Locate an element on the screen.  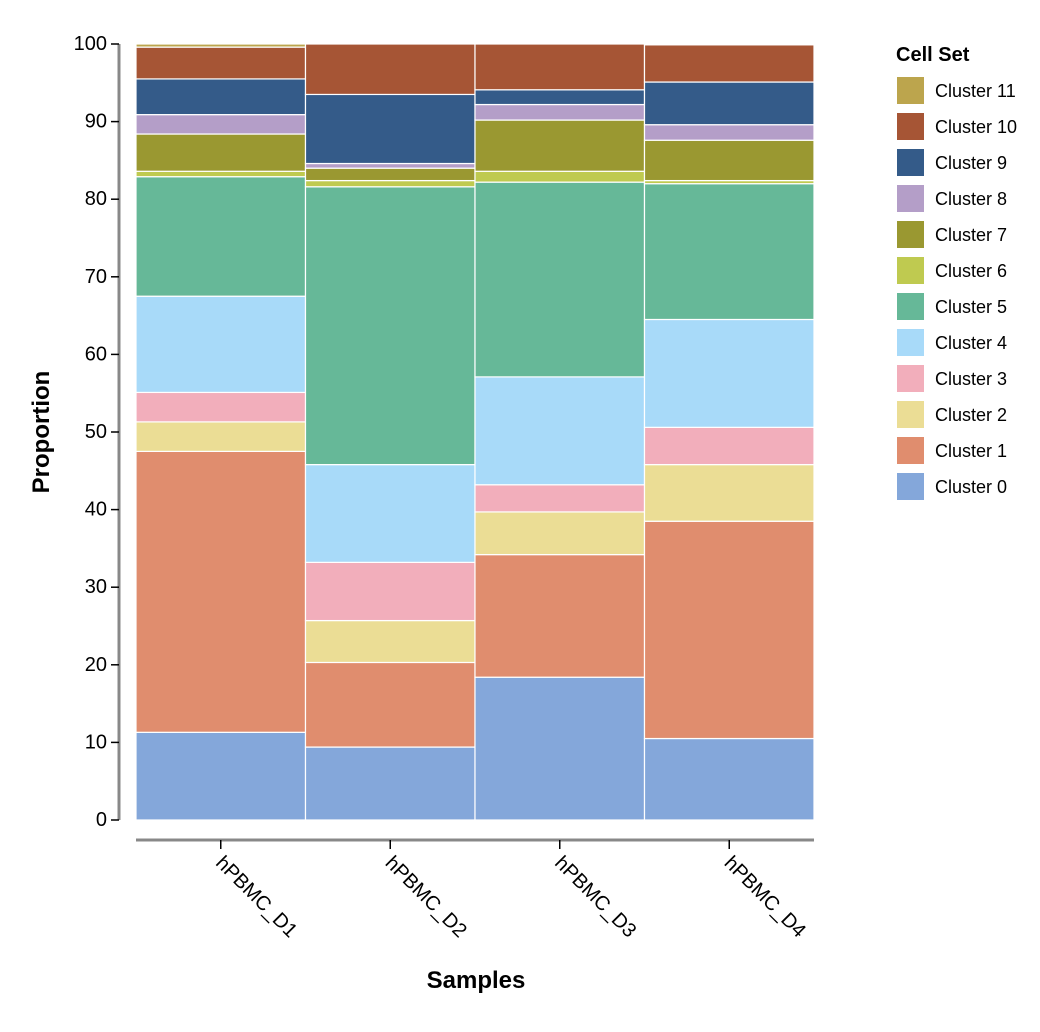
legend-label: Cluster 7 is located at coordinates (971, 235).